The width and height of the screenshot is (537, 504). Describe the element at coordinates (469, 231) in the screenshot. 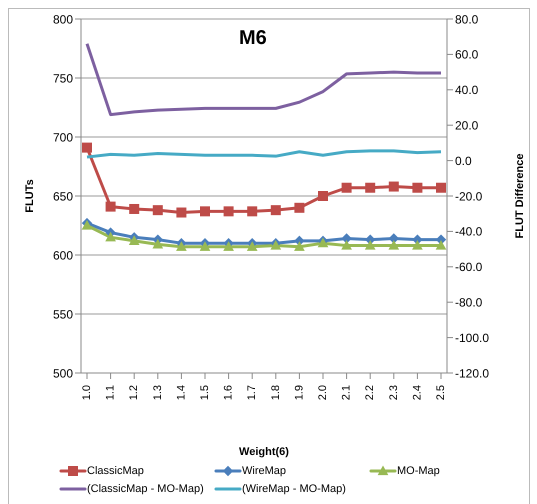

I see `y2-tick-label: -40.0` at that location.